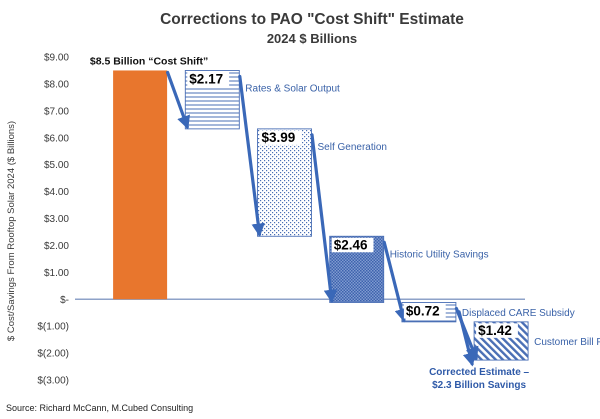 The width and height of the screenshot is (600, 419). I want to click on bar-value-label: $3.99, so click(279, 137).